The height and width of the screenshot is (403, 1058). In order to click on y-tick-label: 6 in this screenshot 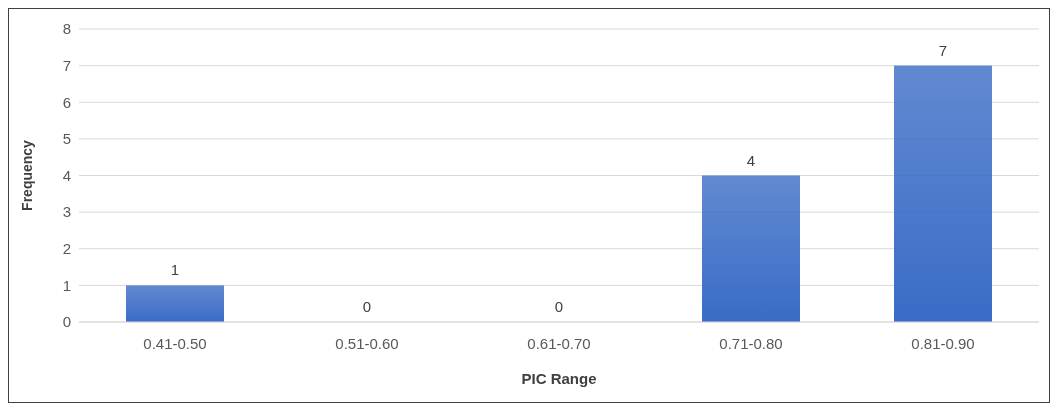, I will do `click(66, 102)`.